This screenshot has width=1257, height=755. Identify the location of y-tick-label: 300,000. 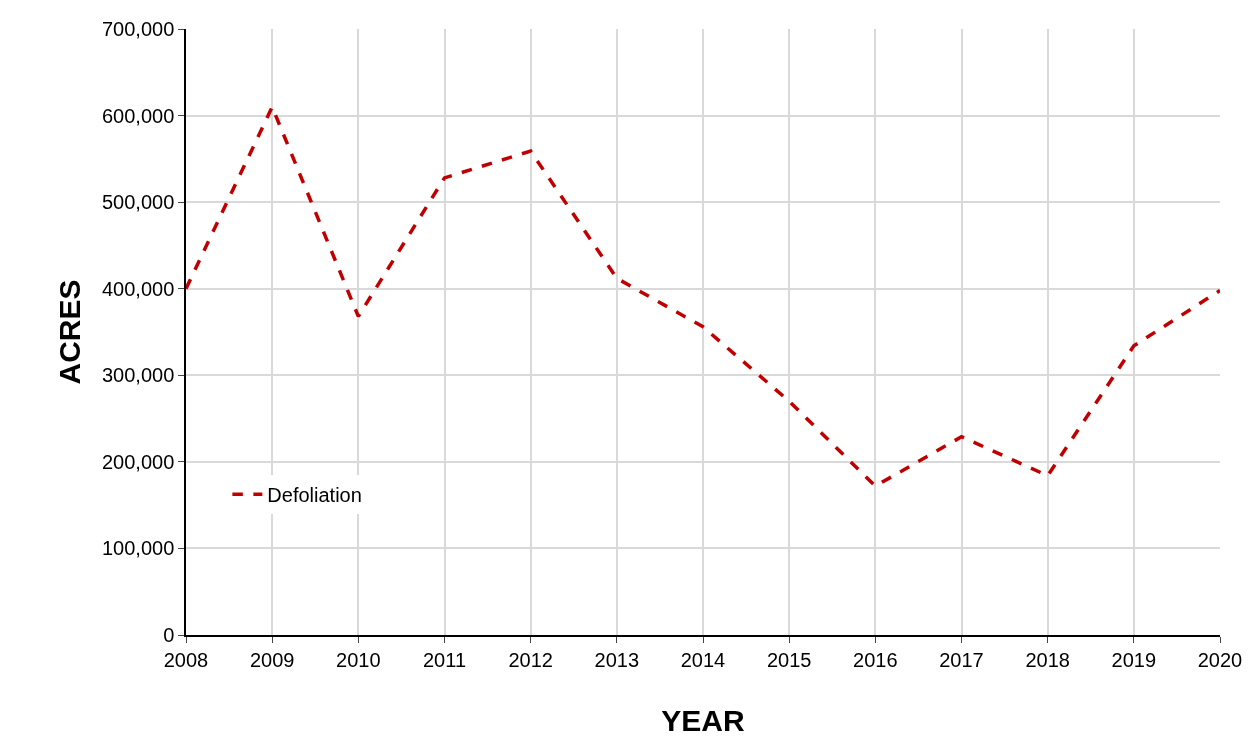
(138, 375).